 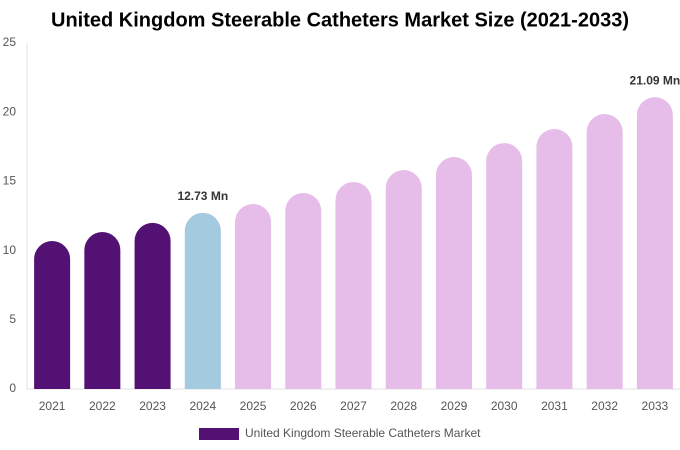 What do you see at coordinates (10, 111) in the screenshot?
I see `y-tick-label: 20` at bounding box center [10, 111].